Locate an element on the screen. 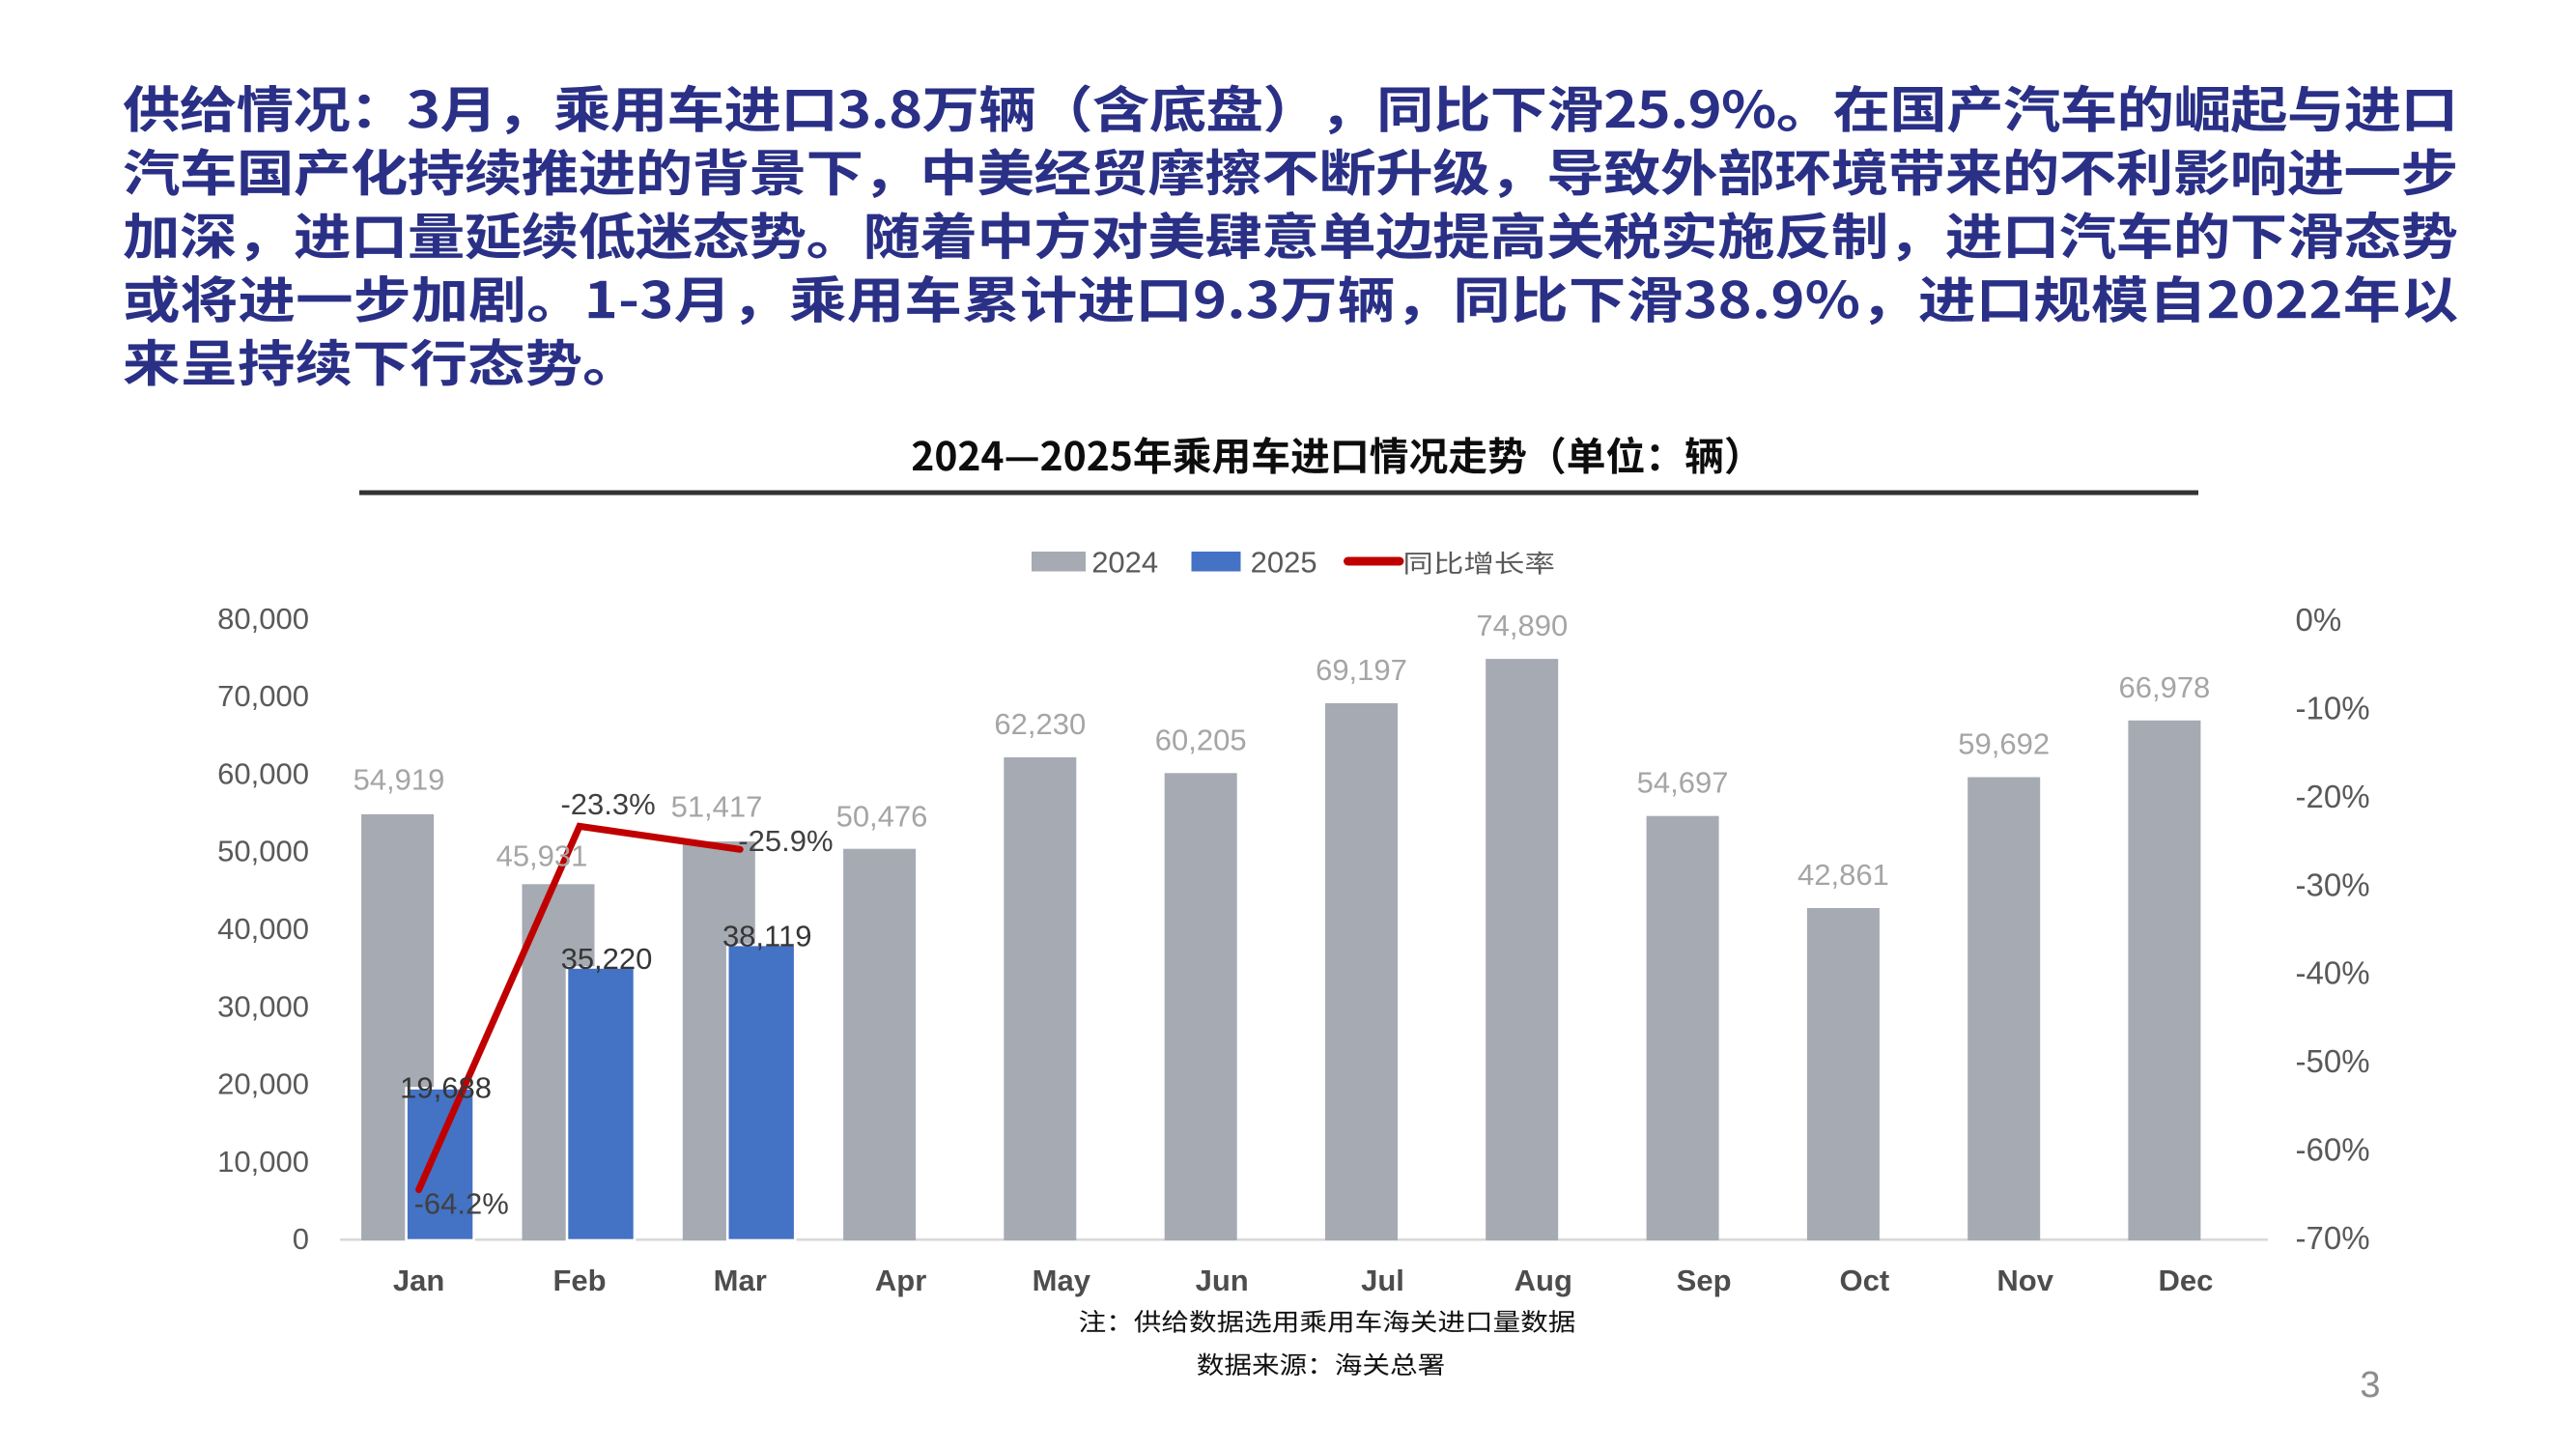 This screenshot has height=1449, width=2576. svg-text: Mar is located at coordinates (740, 1280).